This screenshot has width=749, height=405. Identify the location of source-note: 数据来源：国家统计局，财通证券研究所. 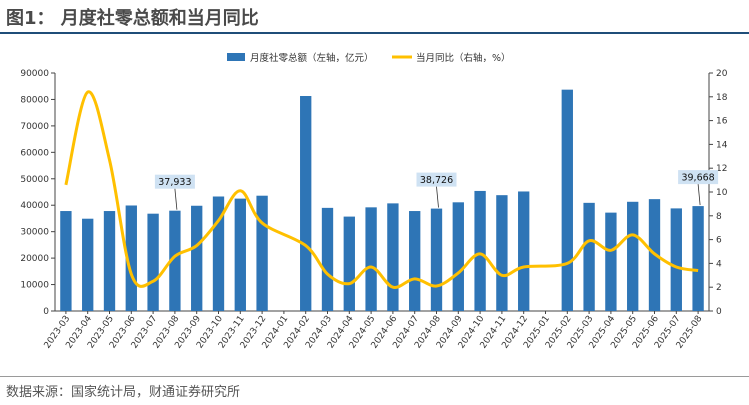
(123, 392).